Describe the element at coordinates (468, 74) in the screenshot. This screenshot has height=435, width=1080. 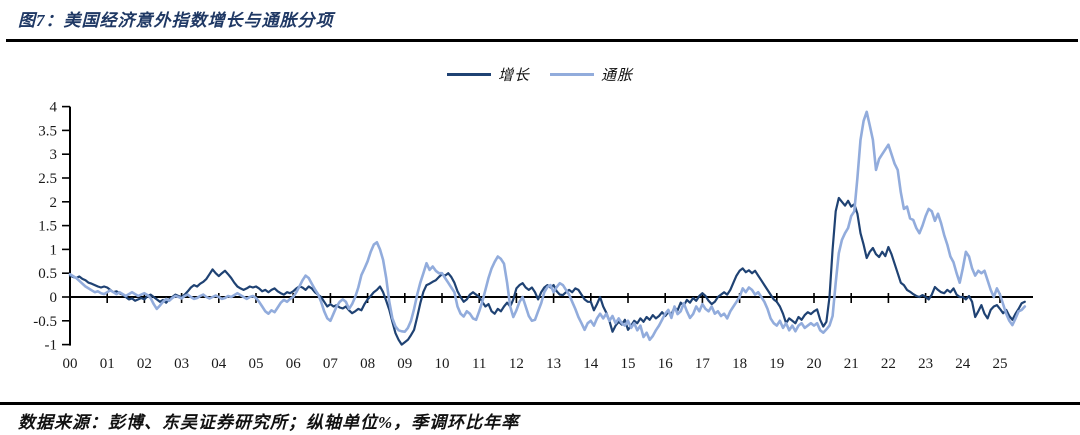
I see `growth-line-swatch` at that location.